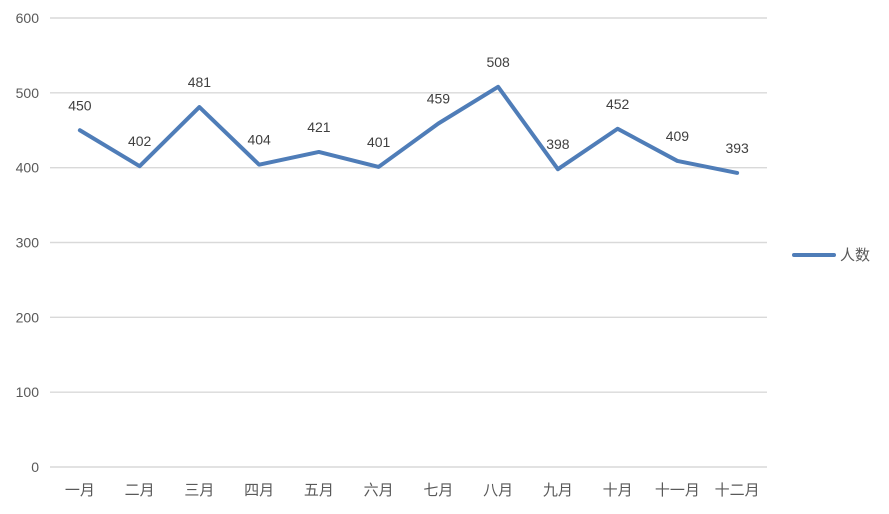  Describe the element at coordinates (678, 136) in the screenshot. I see `data-label: 409` at that location.